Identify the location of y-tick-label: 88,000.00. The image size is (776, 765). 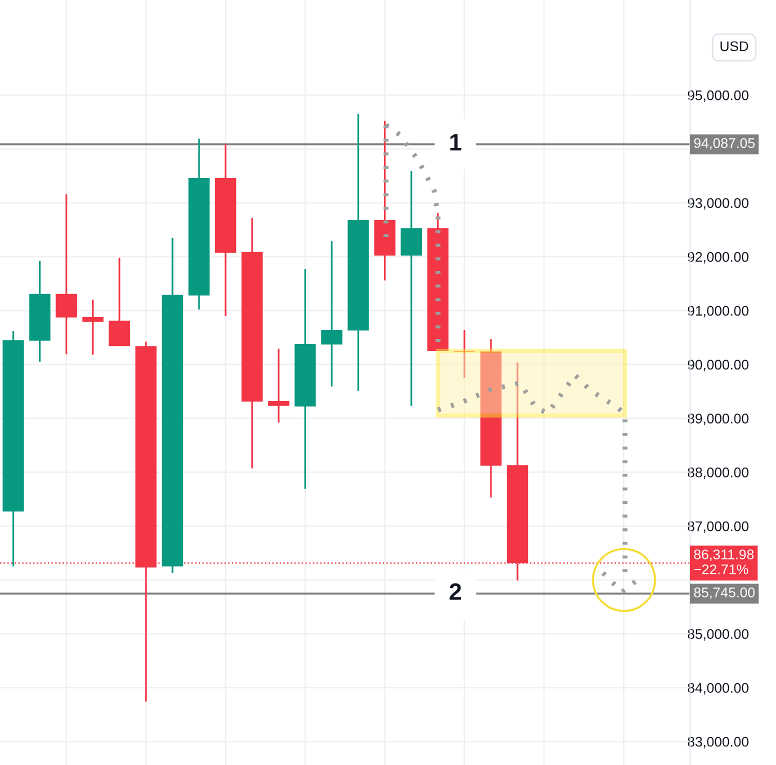
(718, 473).